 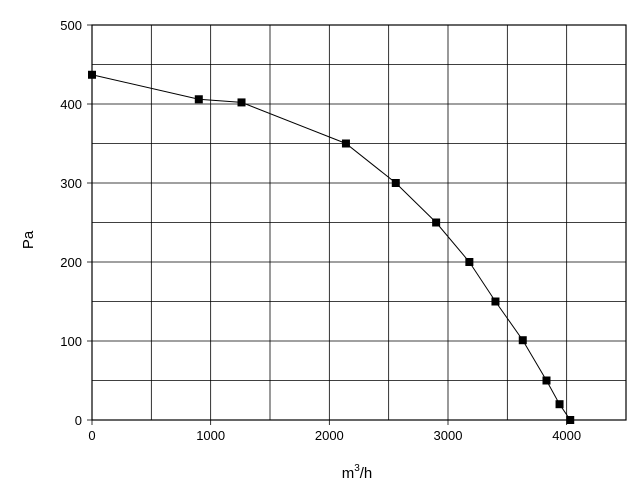 I want to click on x-axis-label-base: m, so click(x=348, y=473).